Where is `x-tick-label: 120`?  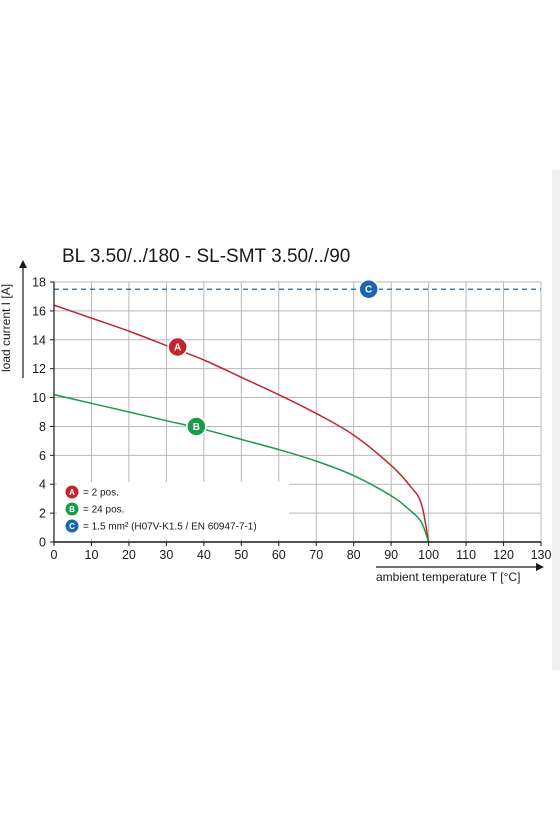 x-tick-label: 120 is located at coordinates (503, 555).